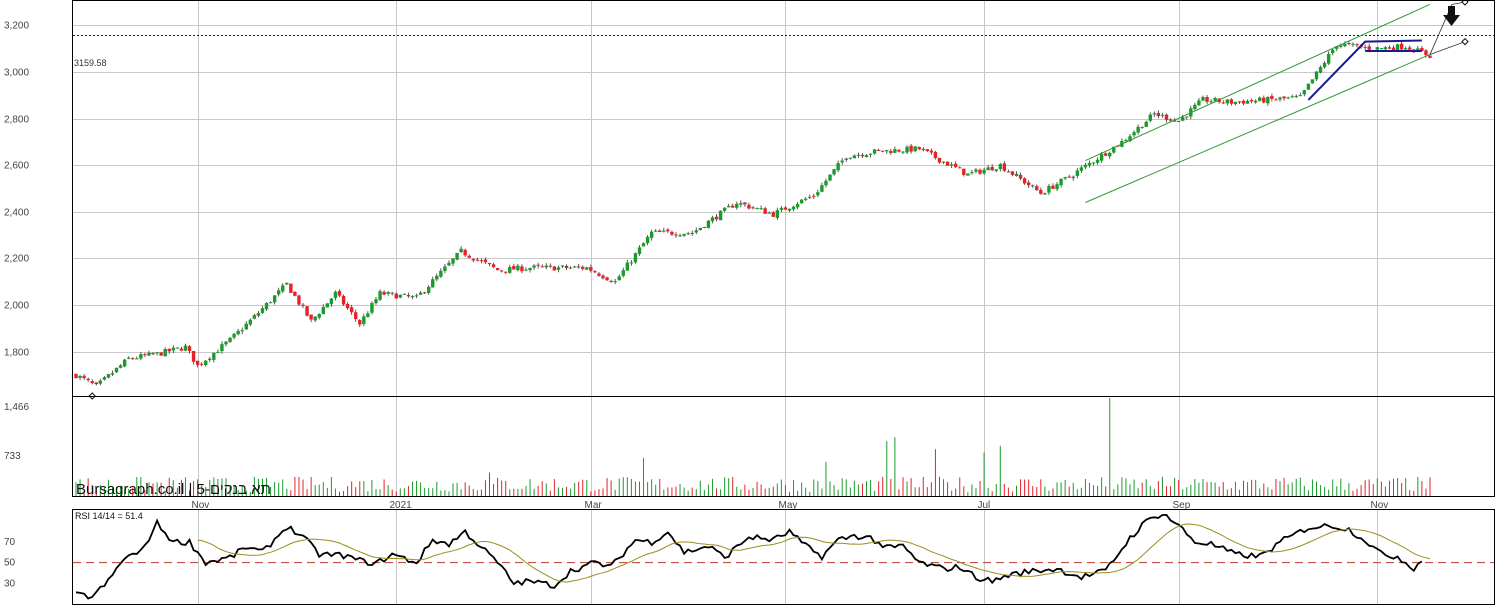  Describe the element at coordinates (1451, 10) in the screenshot. I see `arrow-down-icon-stem` at that location.